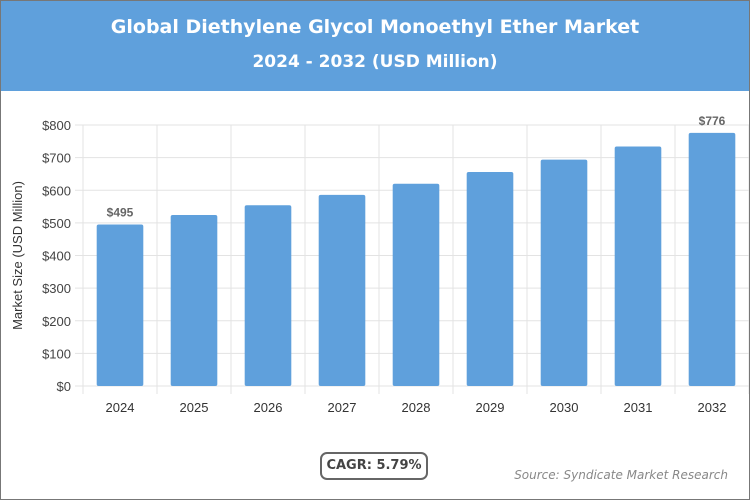 The height and width of the screenshot is (500, 750). Describe the element at coordinates (120, 305) in the screenshot. I see `bar-2024` at that location.